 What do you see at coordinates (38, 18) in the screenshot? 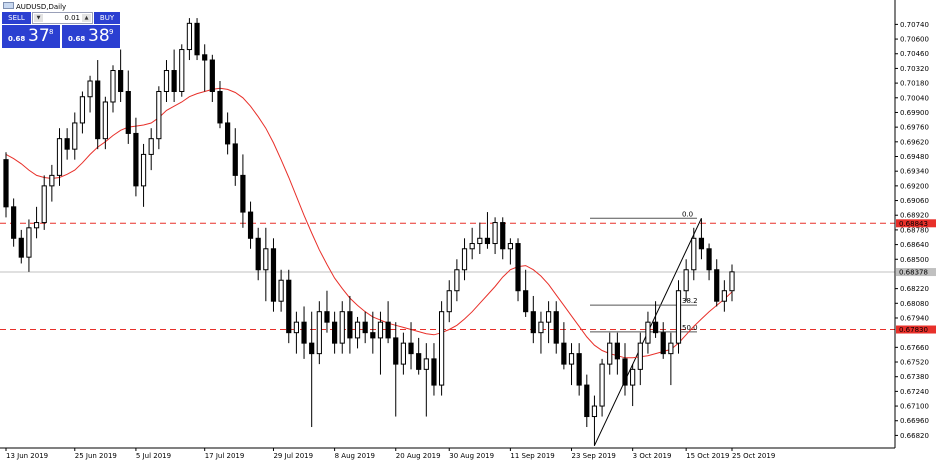
I see `lot-decrease-icon: ▼` at bounding box center [38, 18].